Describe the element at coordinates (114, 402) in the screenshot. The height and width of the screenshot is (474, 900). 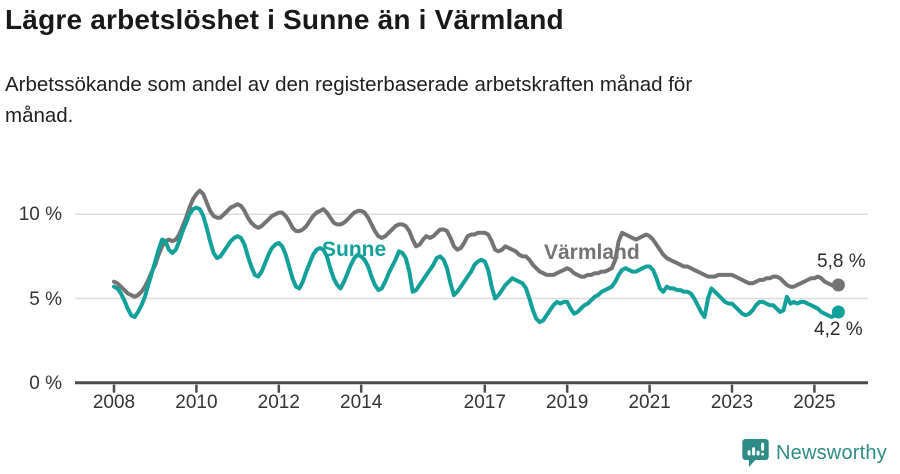
I see `x-axis-tick-label: 2008` at that location.